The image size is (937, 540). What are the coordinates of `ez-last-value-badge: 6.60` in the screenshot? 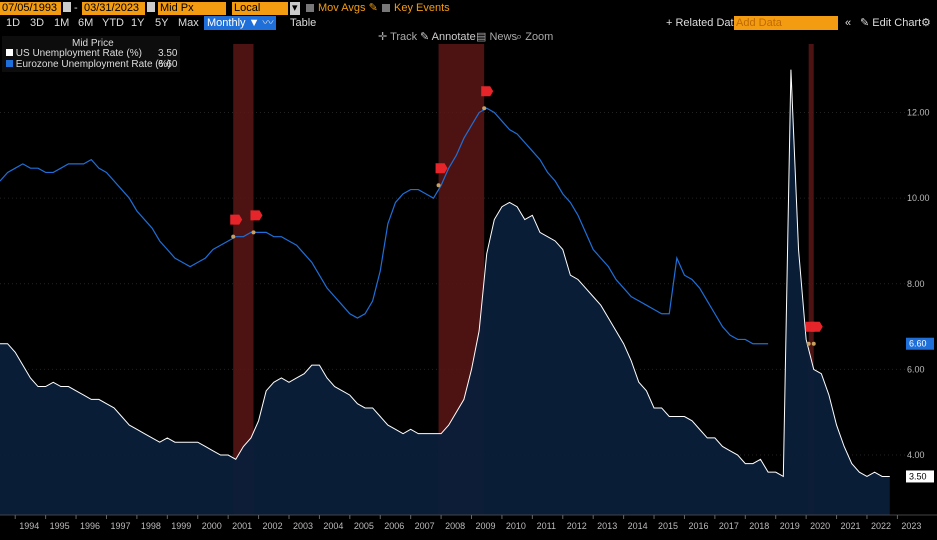 It's located at (918, 344).